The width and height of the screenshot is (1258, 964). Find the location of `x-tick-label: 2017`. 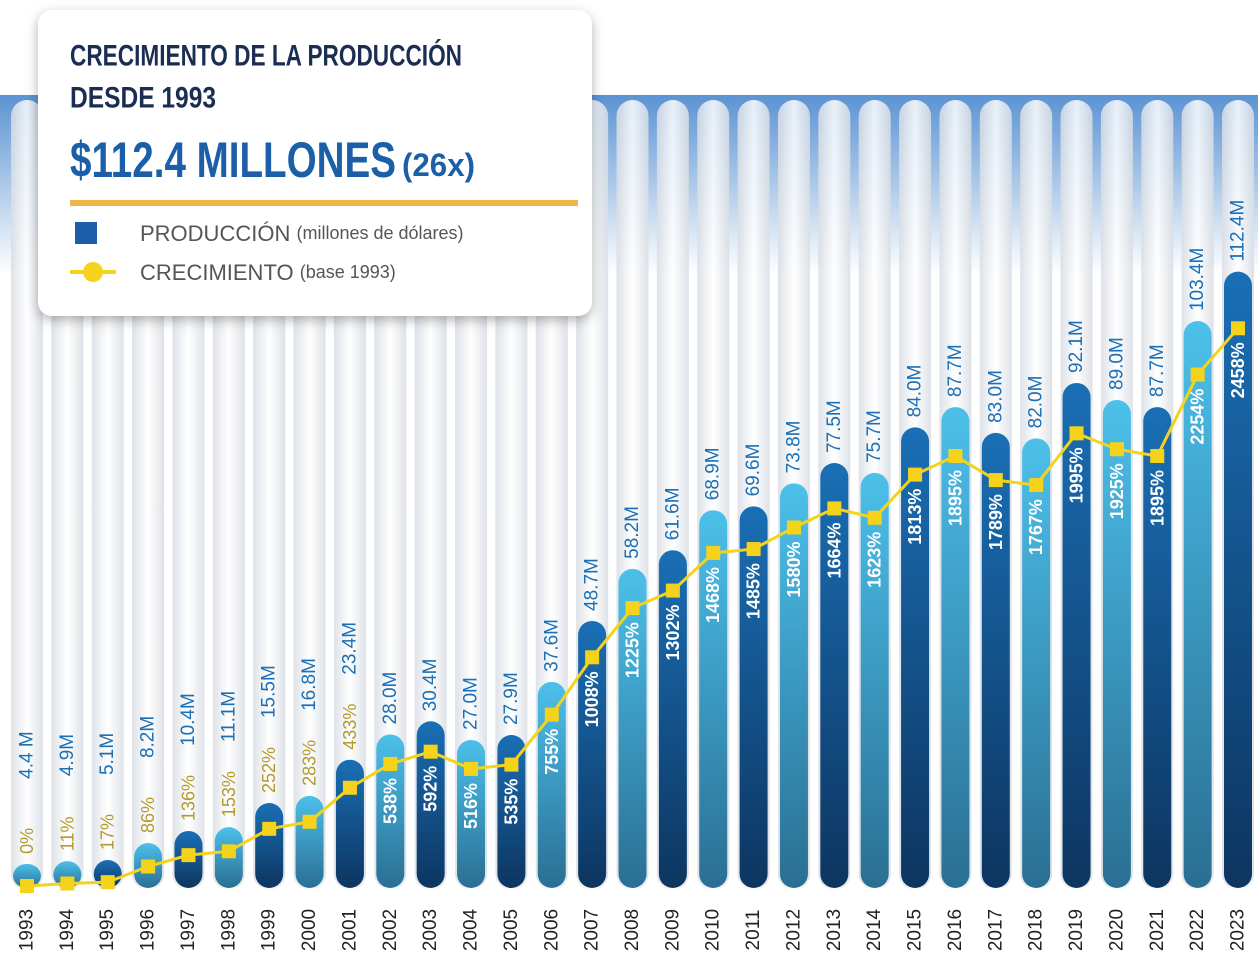

x-tick-label: 2017 is located at coordinates (995, 930).